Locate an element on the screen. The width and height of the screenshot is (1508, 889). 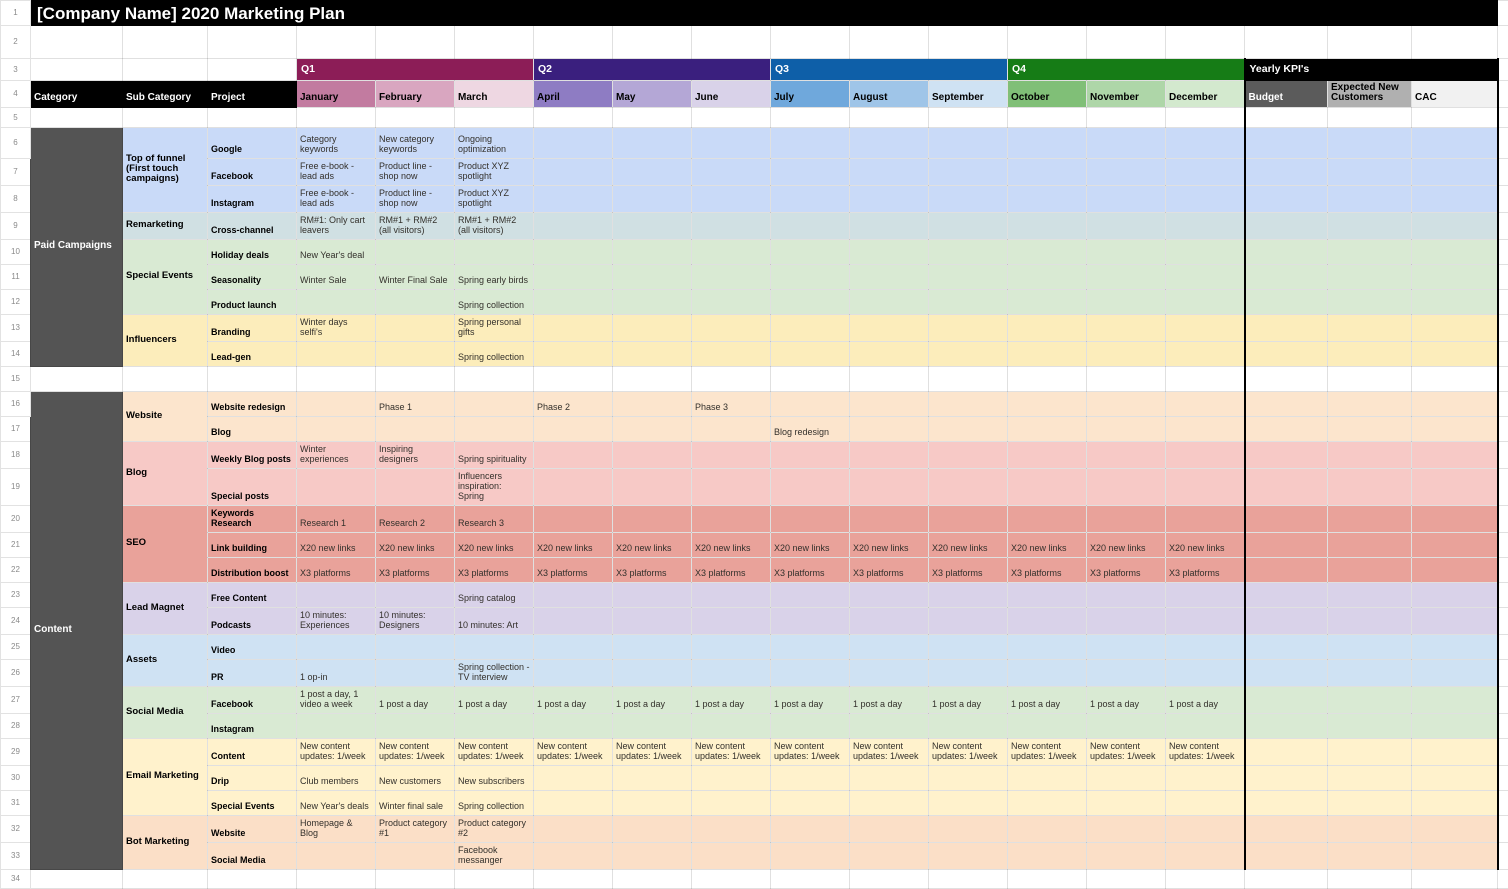
data-cell: Winter days selfi's is located at coordinates (336, 328).